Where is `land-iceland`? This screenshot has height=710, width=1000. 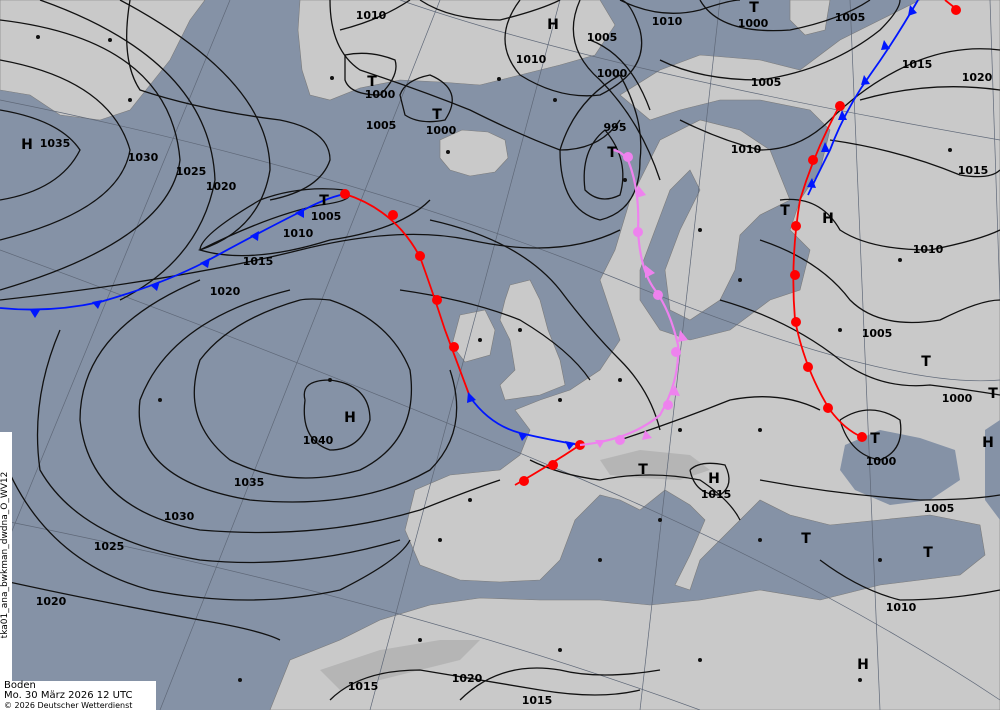
land-iceland is located at coordinates (474, 153).